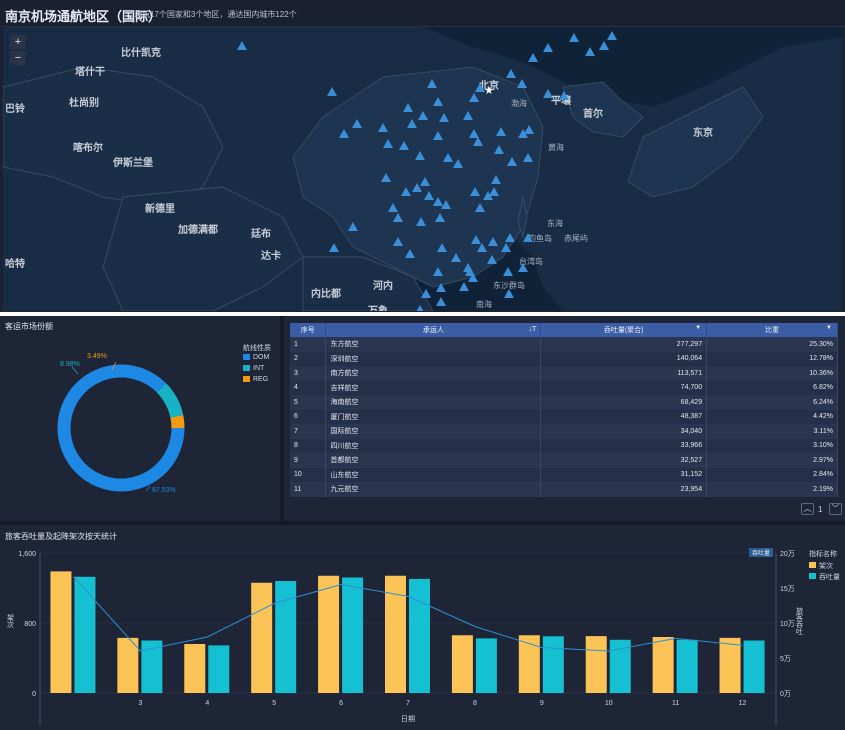 The height and width of the screenshot is (730, 845). I want to click on table-row: 1 东方航空 277,297 25.30%, so click(564, 344).